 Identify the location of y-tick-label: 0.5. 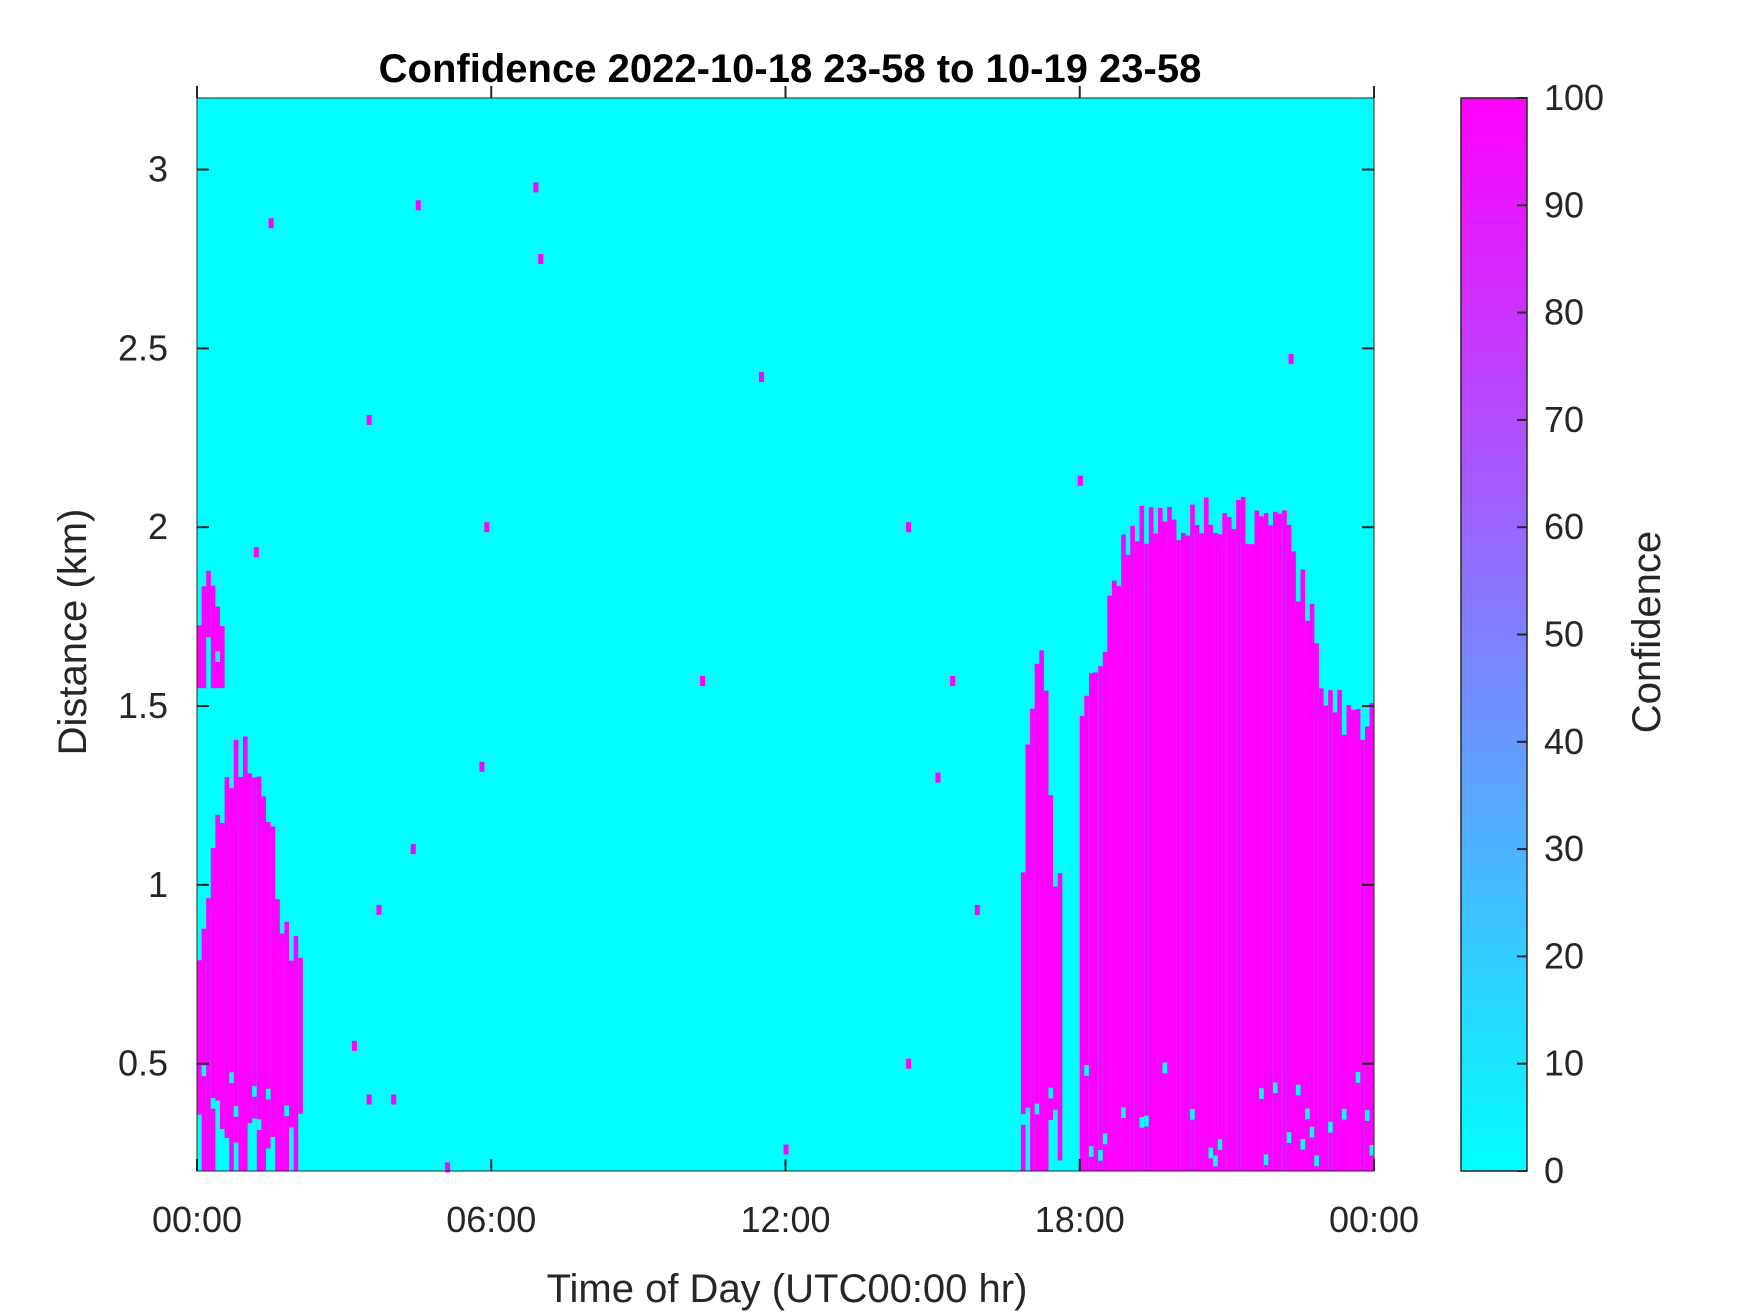
(143, 1063).